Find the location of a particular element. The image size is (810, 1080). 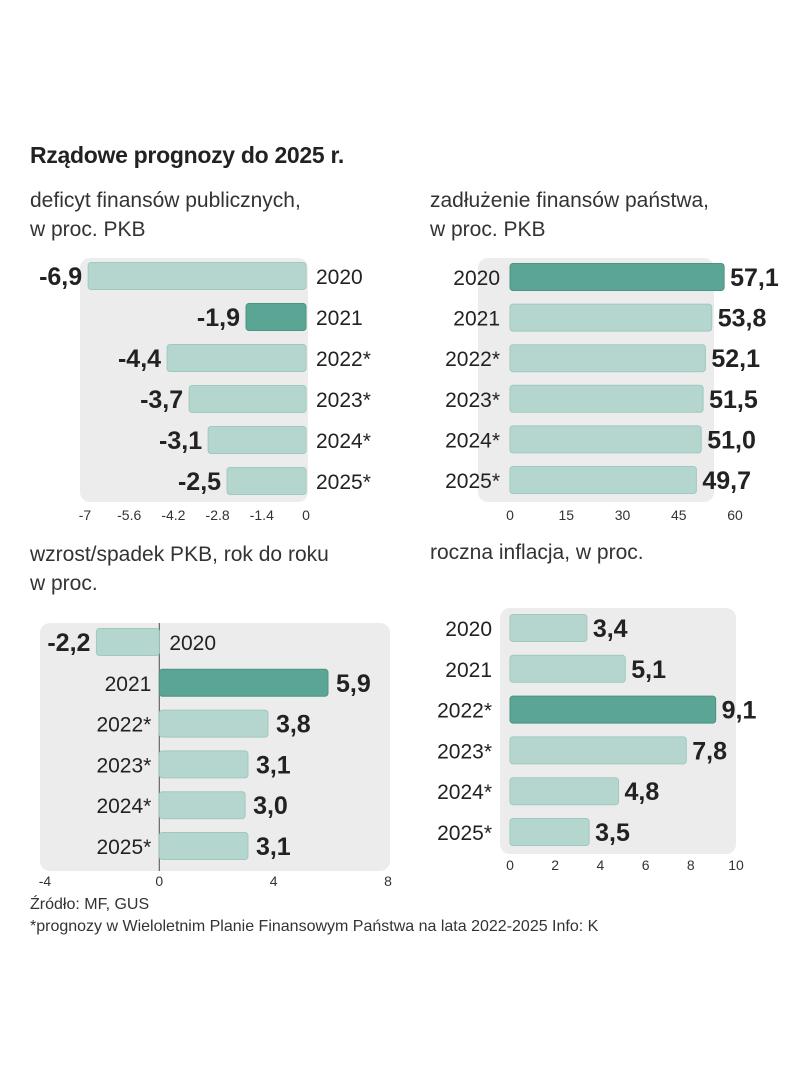

gdp-value-label-4: 3,0 is located at coordinates (270, 806).